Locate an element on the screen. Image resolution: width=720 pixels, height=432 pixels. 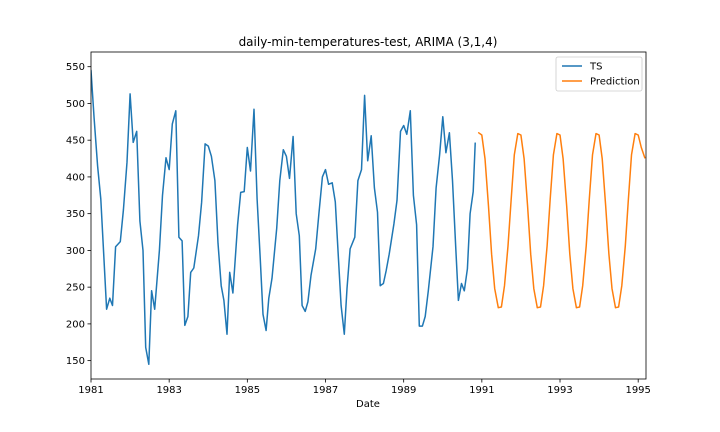
series-line-prediction is located at coordinates (561, 220).